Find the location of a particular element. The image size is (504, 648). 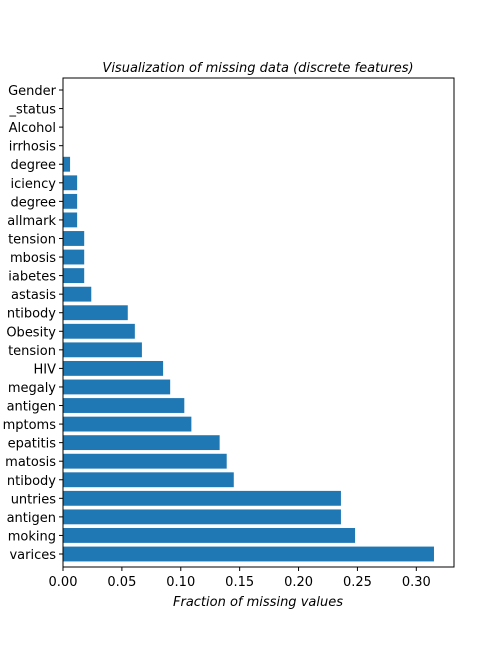

y-tick-label-12: ntibody is located at coordinates (31, 314).